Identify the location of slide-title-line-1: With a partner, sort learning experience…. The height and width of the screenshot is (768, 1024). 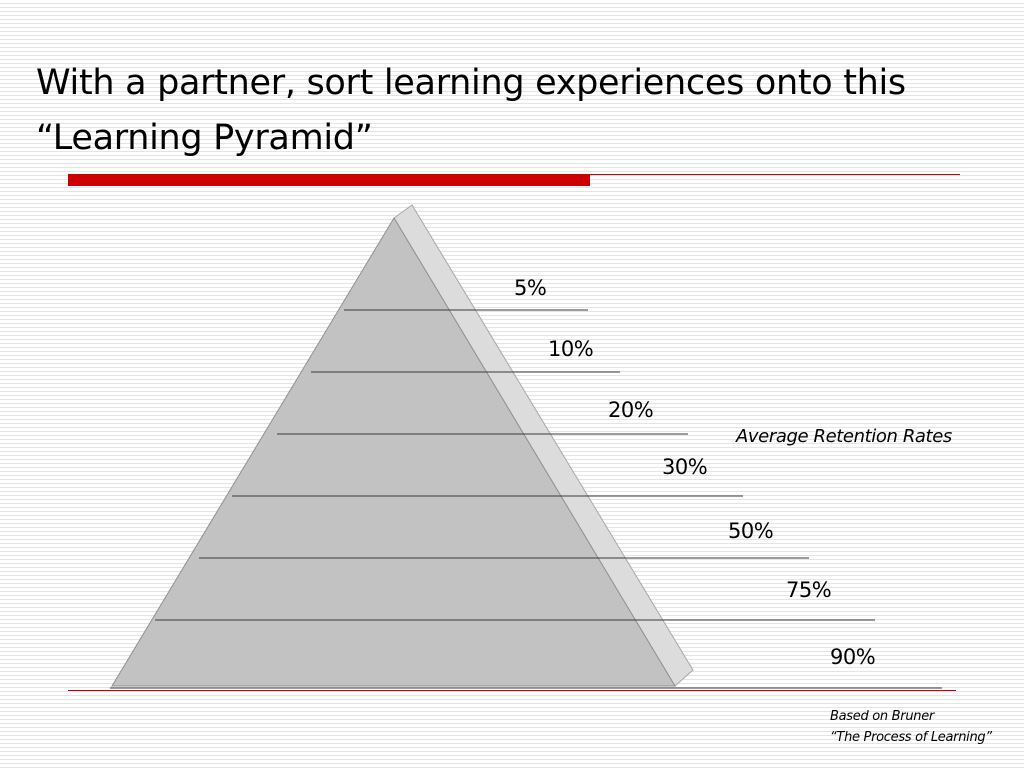
(471, 83).